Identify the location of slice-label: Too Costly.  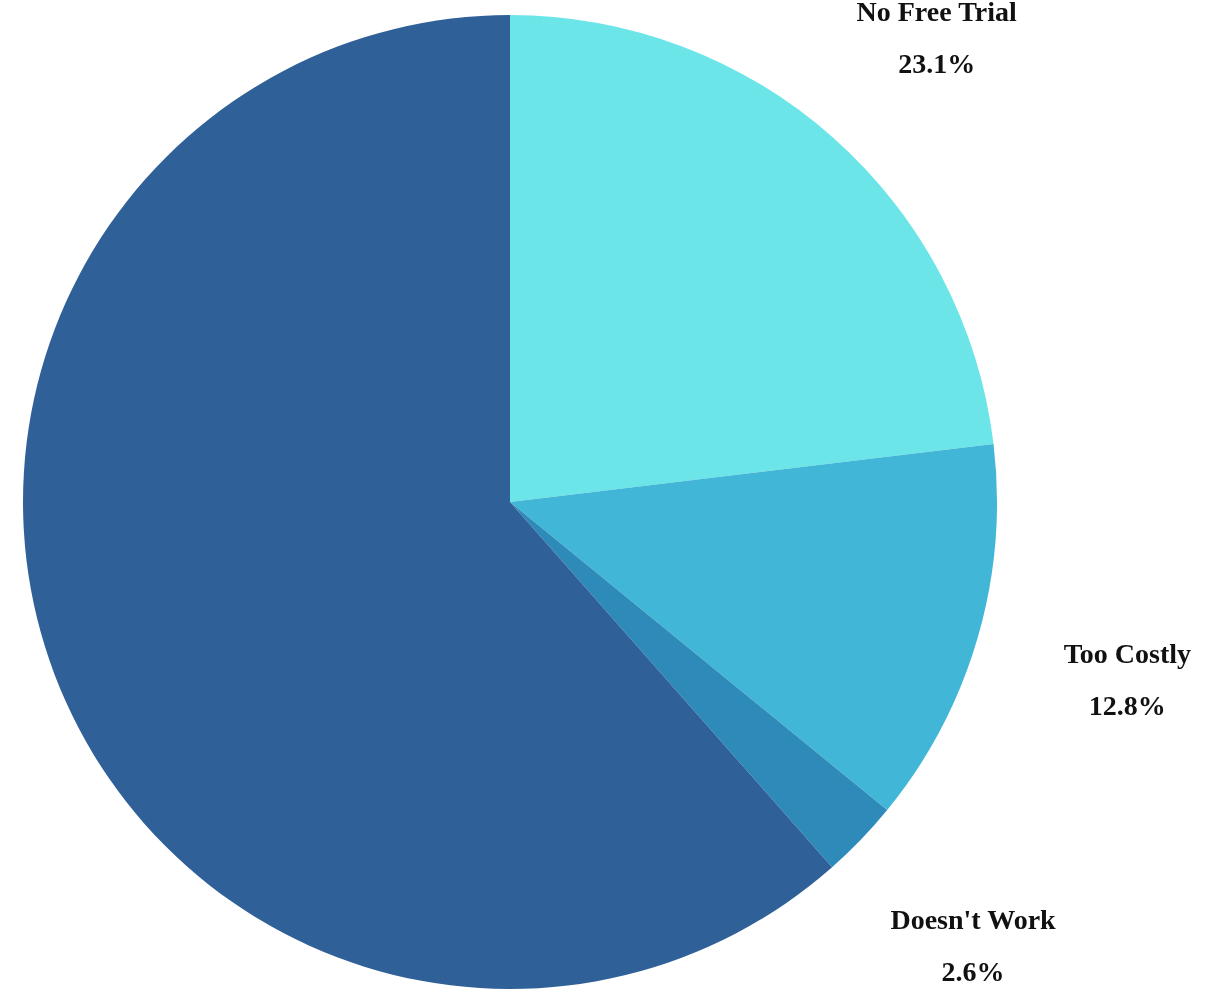
(1127, 653).